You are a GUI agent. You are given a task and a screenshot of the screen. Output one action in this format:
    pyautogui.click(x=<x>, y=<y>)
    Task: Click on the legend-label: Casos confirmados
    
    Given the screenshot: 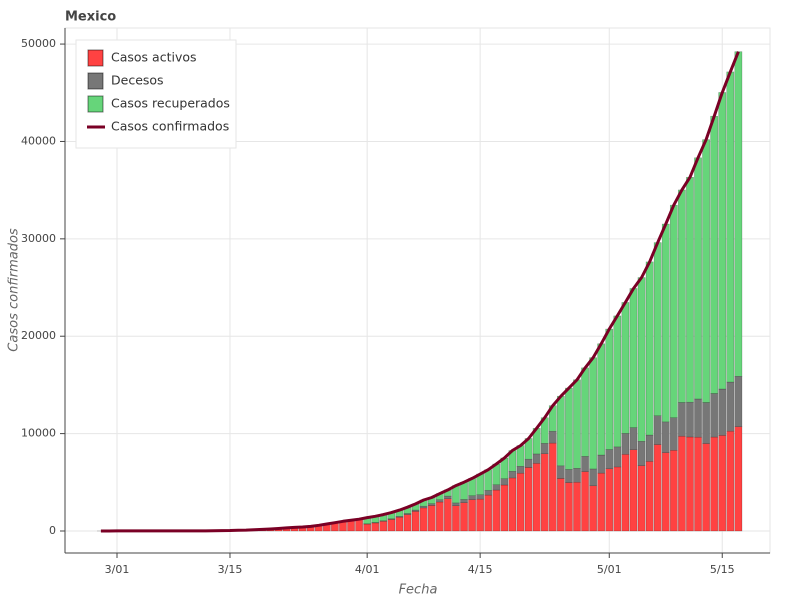 What is the action you would take?
    pyautogui.click(x=170, y=126)
    